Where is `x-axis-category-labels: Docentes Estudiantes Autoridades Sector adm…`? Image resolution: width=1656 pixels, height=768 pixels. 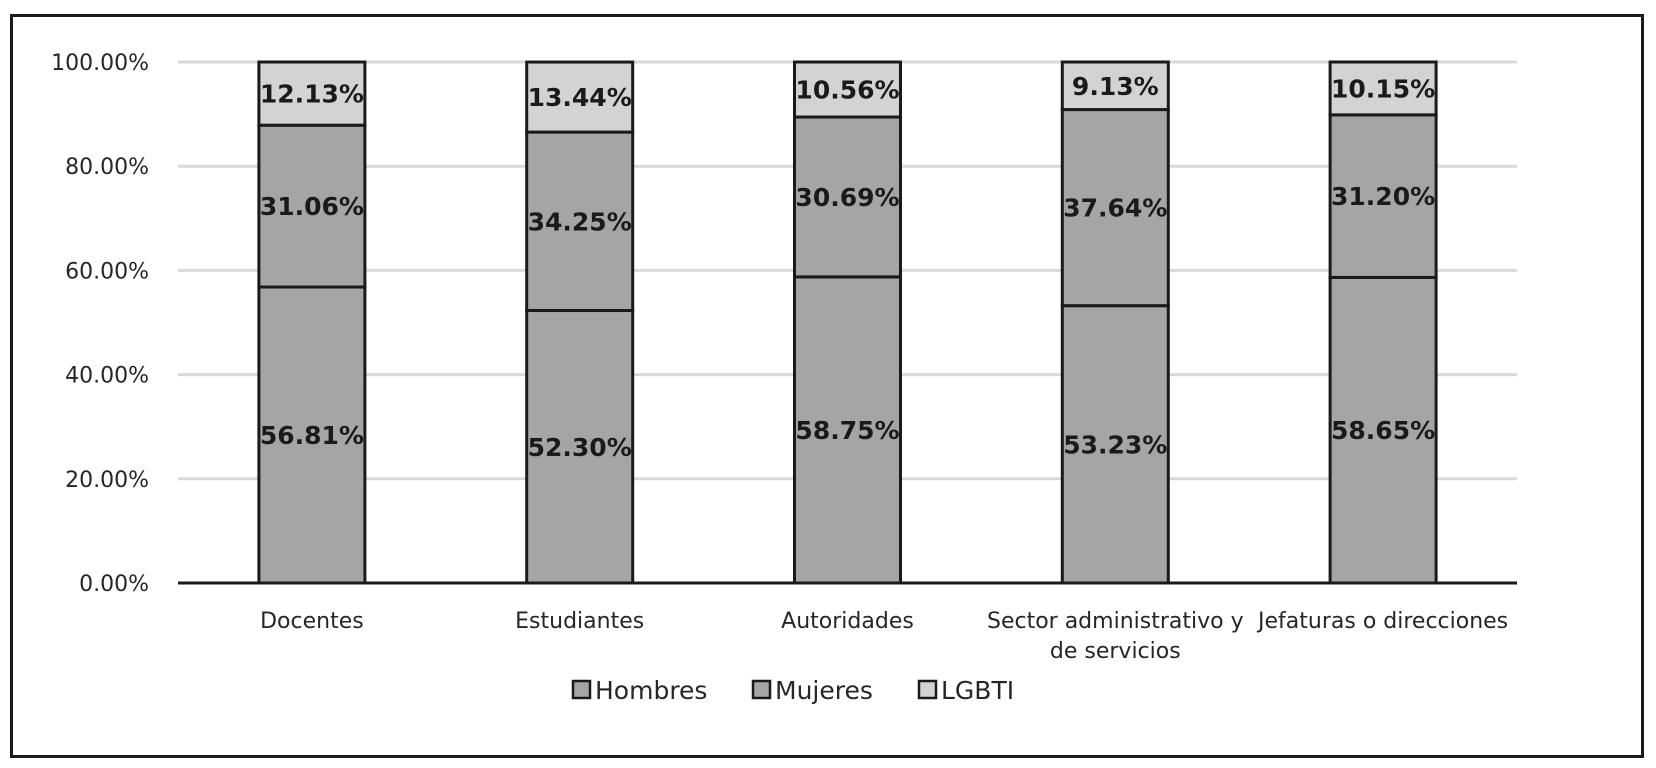
x-axis-category-labels: Docentes Estudiantes Autoridades Sector adm… is located at coordinates (884, 636).